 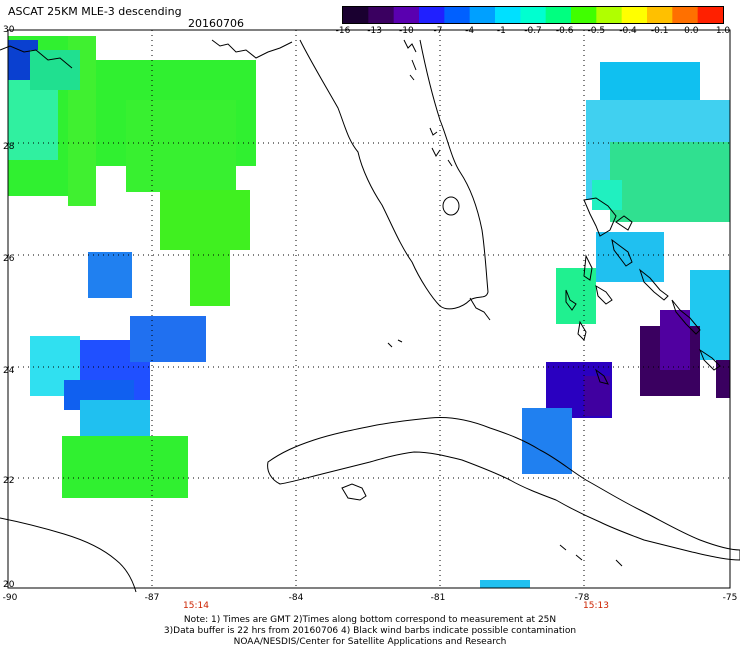 What do you see at coordinates (659, 31) in the screenshot?
I see `color-scale-tick: -0.1` at bounding box center [659, 31].